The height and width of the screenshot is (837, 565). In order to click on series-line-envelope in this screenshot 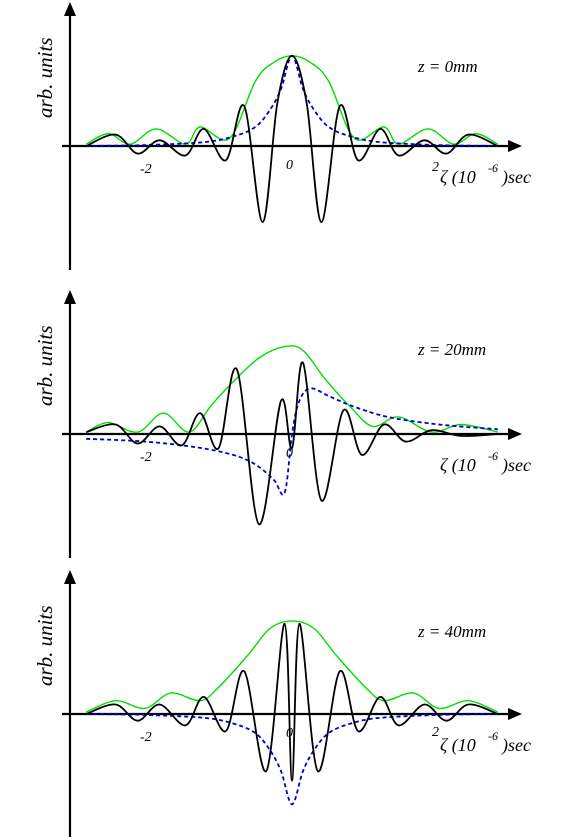, I will do `click(292, 666)`.